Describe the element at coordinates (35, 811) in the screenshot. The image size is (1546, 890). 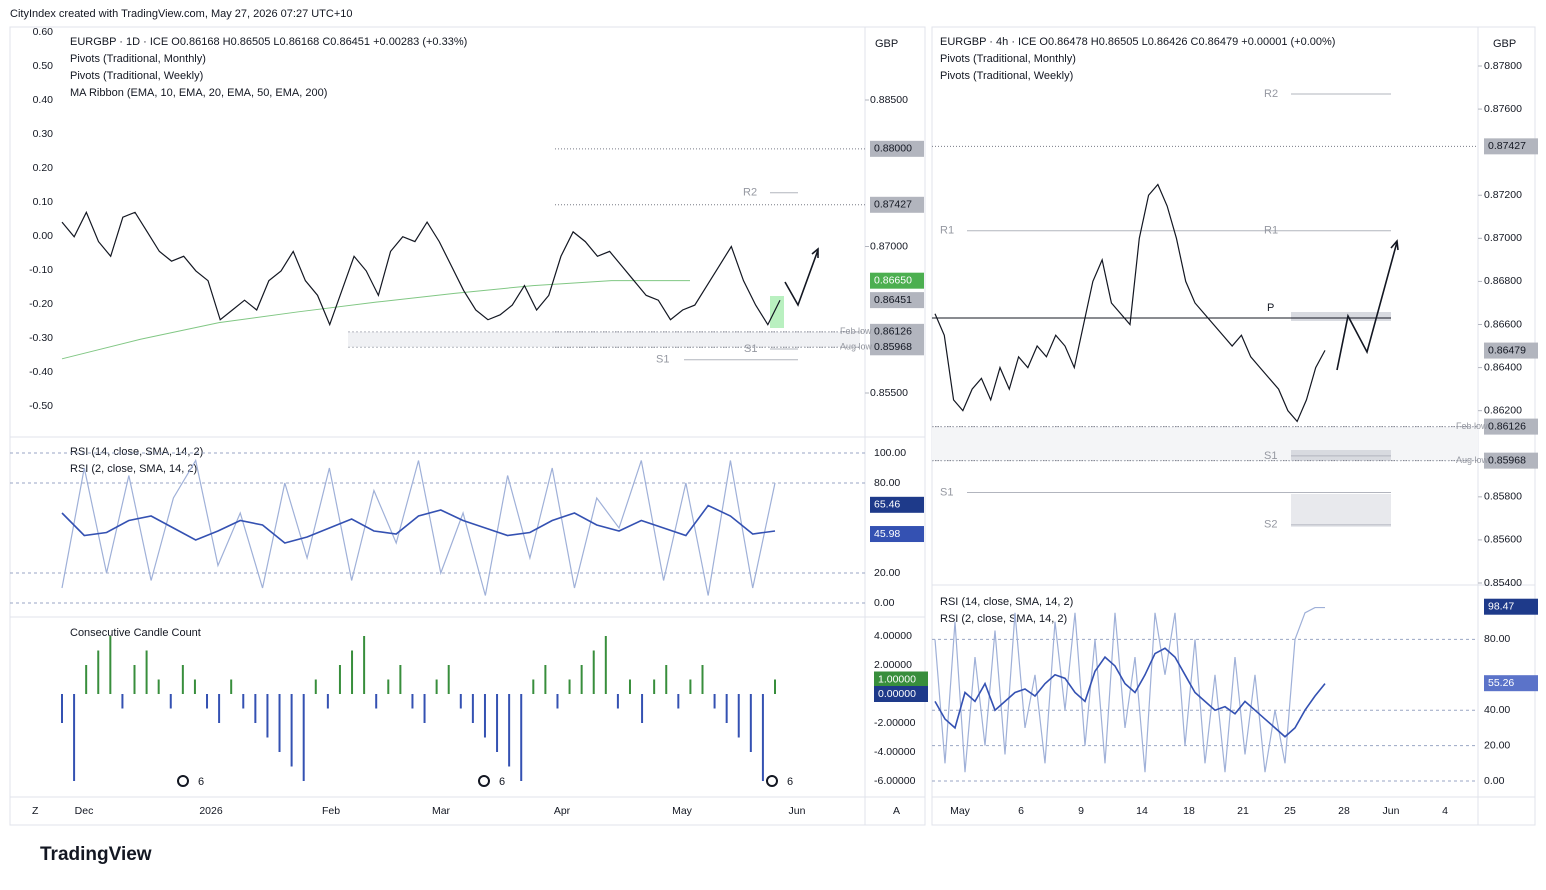
I see `corner: Z` at that location.